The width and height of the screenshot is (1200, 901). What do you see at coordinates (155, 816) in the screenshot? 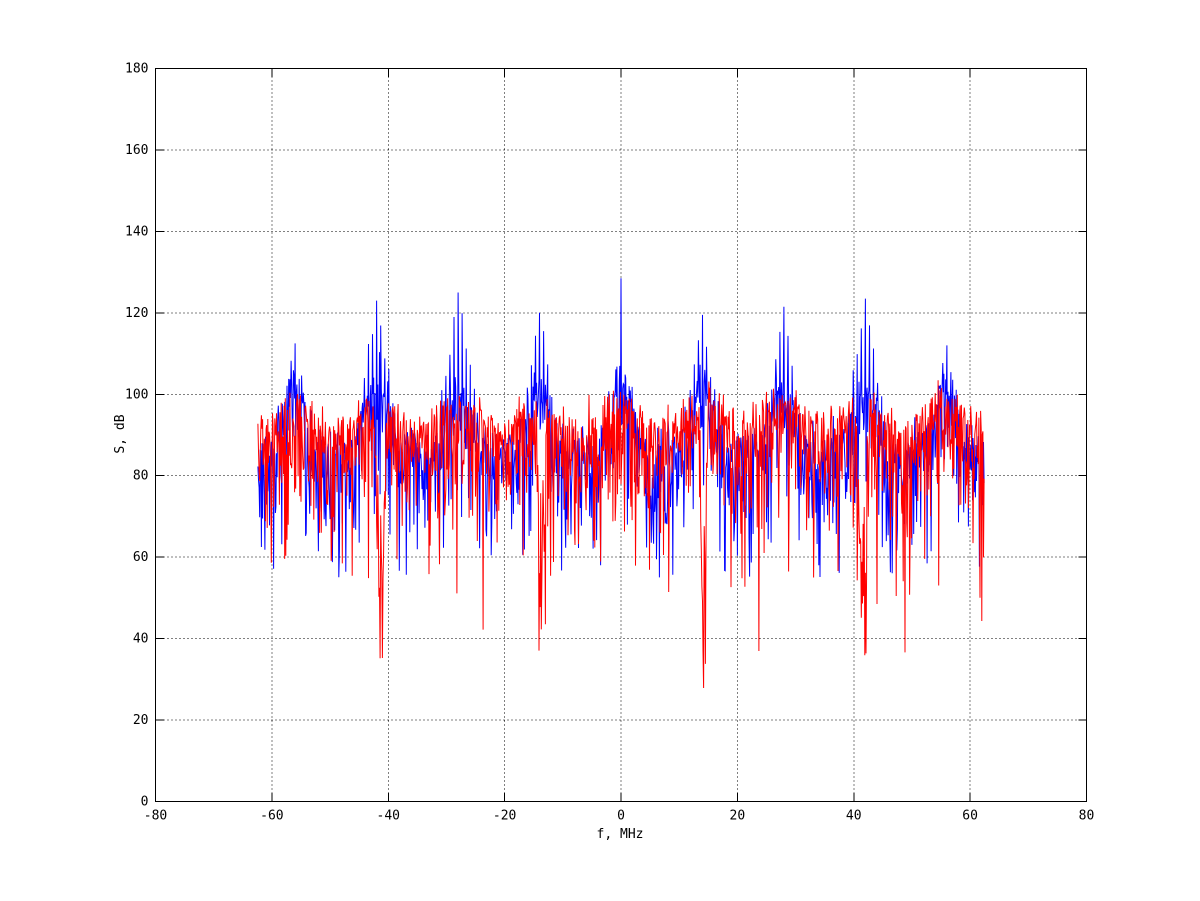
I see `x-tick-label: -80` at bounding box center [155, 816].